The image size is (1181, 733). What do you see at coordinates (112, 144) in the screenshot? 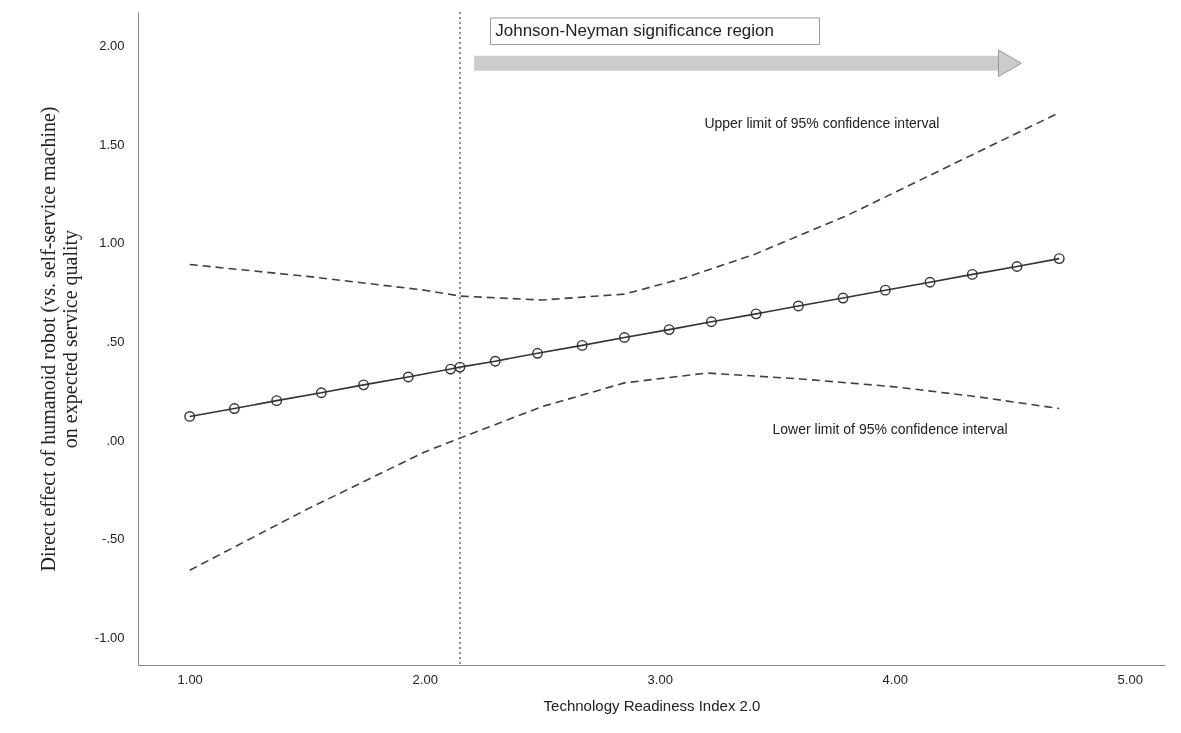
I see `y-tick-label: 1.50` at bounding box center [112, 144].